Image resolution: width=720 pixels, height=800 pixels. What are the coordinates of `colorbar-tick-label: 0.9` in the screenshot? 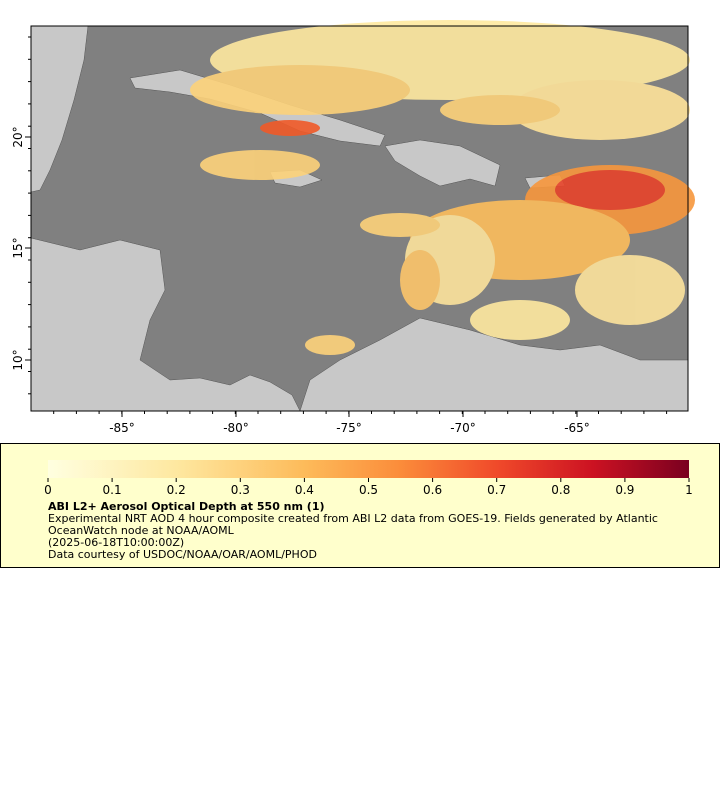 It's located at (624, 490).